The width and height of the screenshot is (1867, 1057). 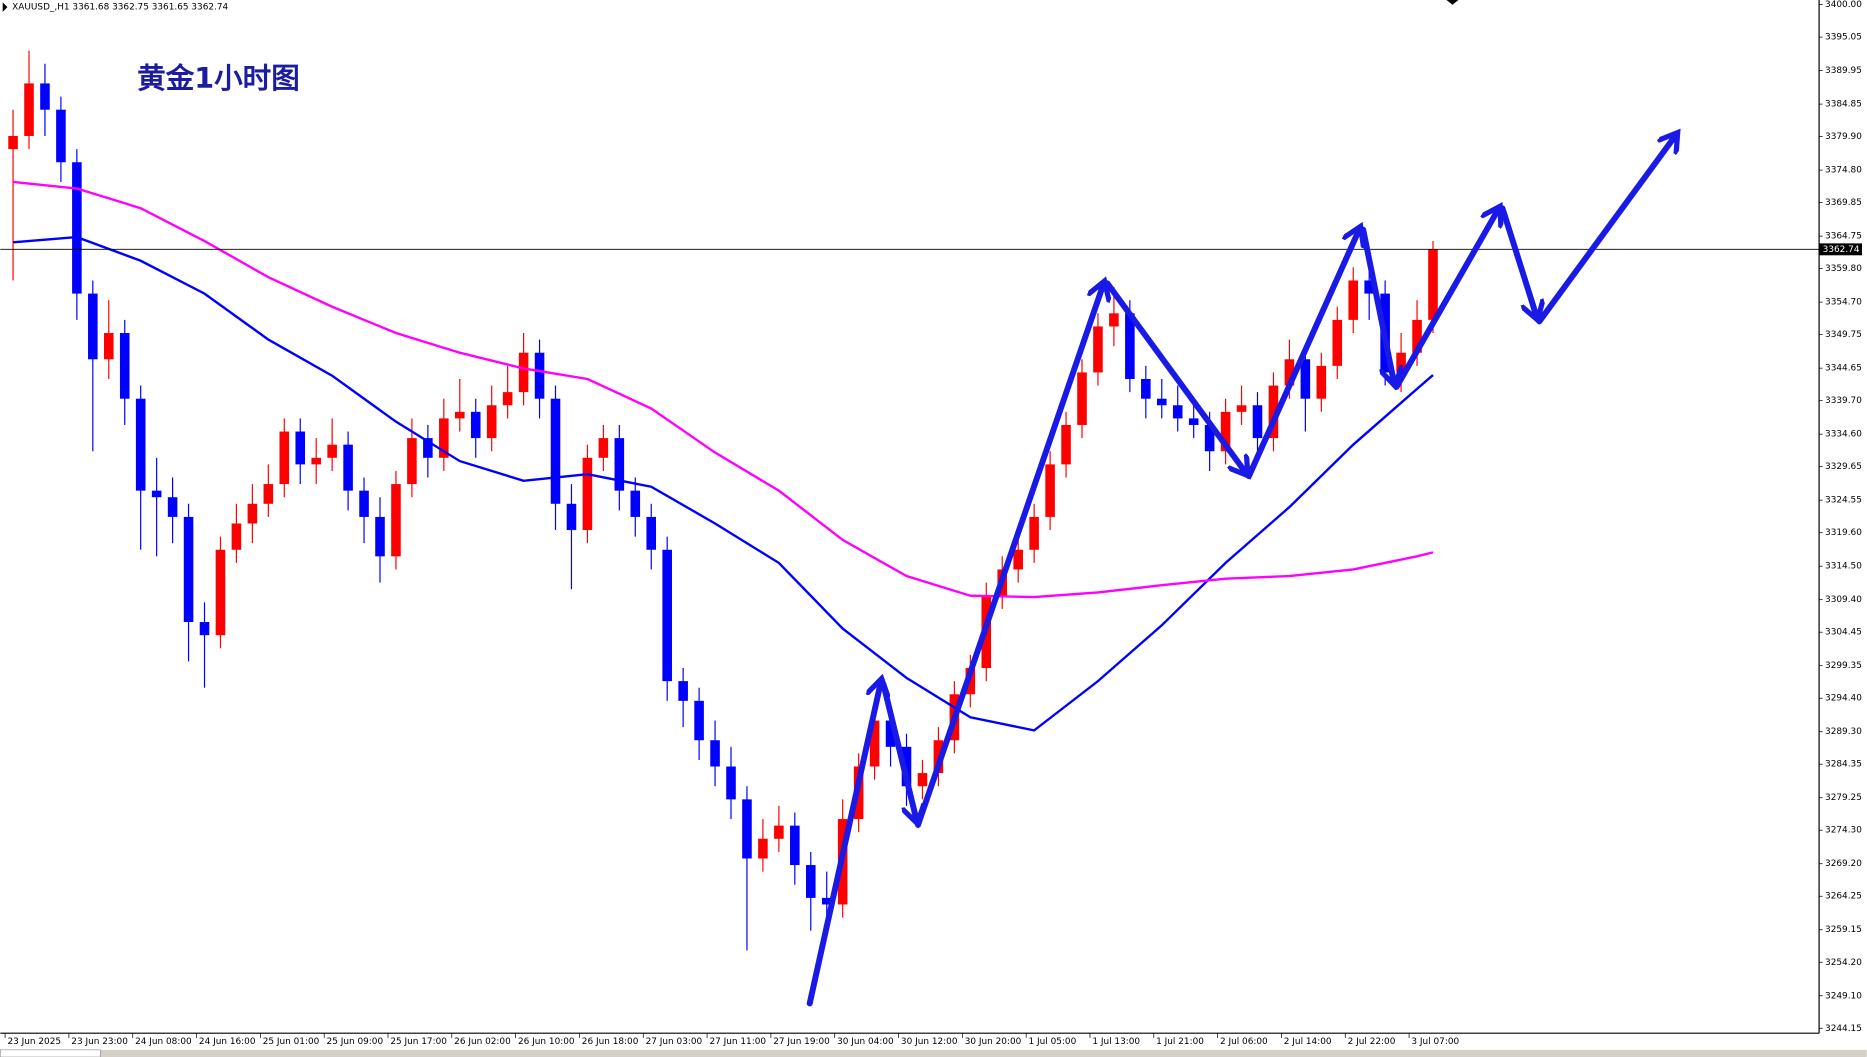 What do you see at coordinates (1843, 137) in the screenshot?
I see `y-tick-label: 3379.90` at bounding box center [1843, 137].